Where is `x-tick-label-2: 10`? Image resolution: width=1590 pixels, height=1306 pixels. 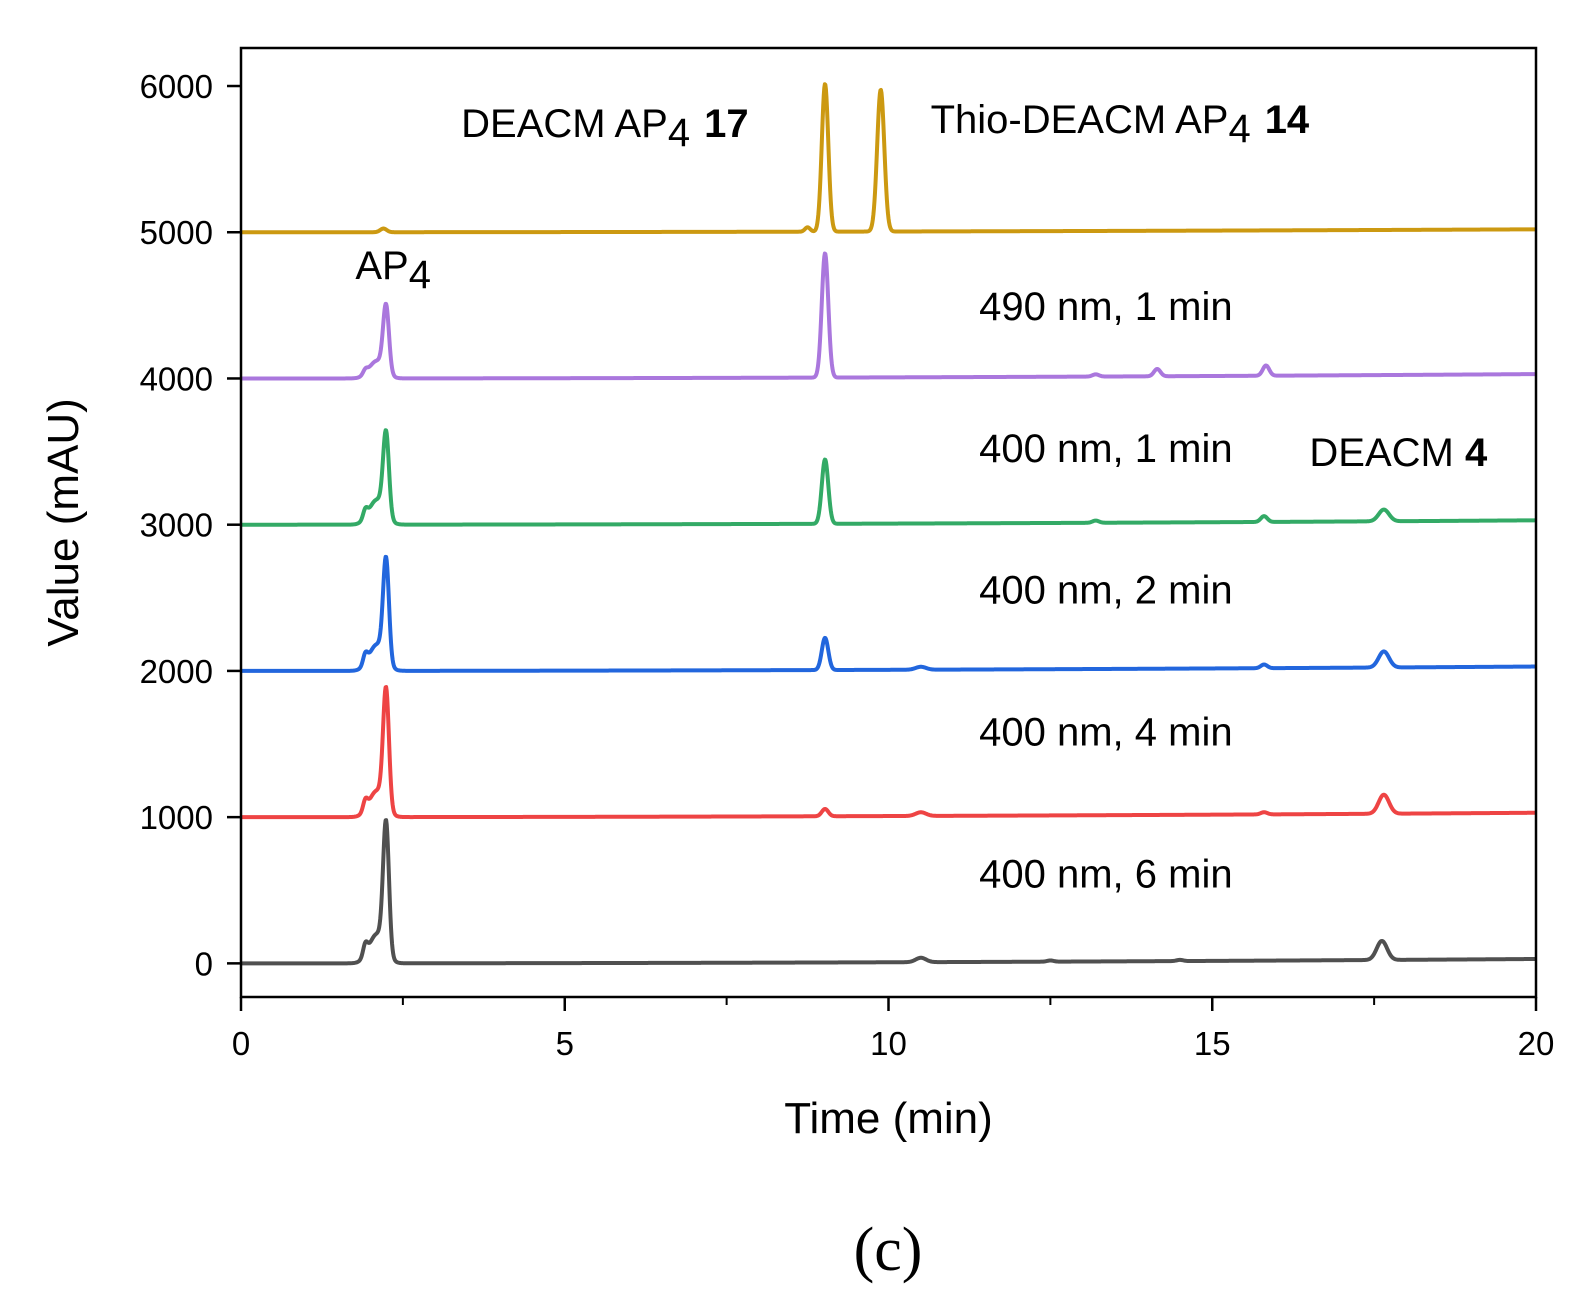 x-tick-label-2: 10 is located at coordinates (888, 1043).